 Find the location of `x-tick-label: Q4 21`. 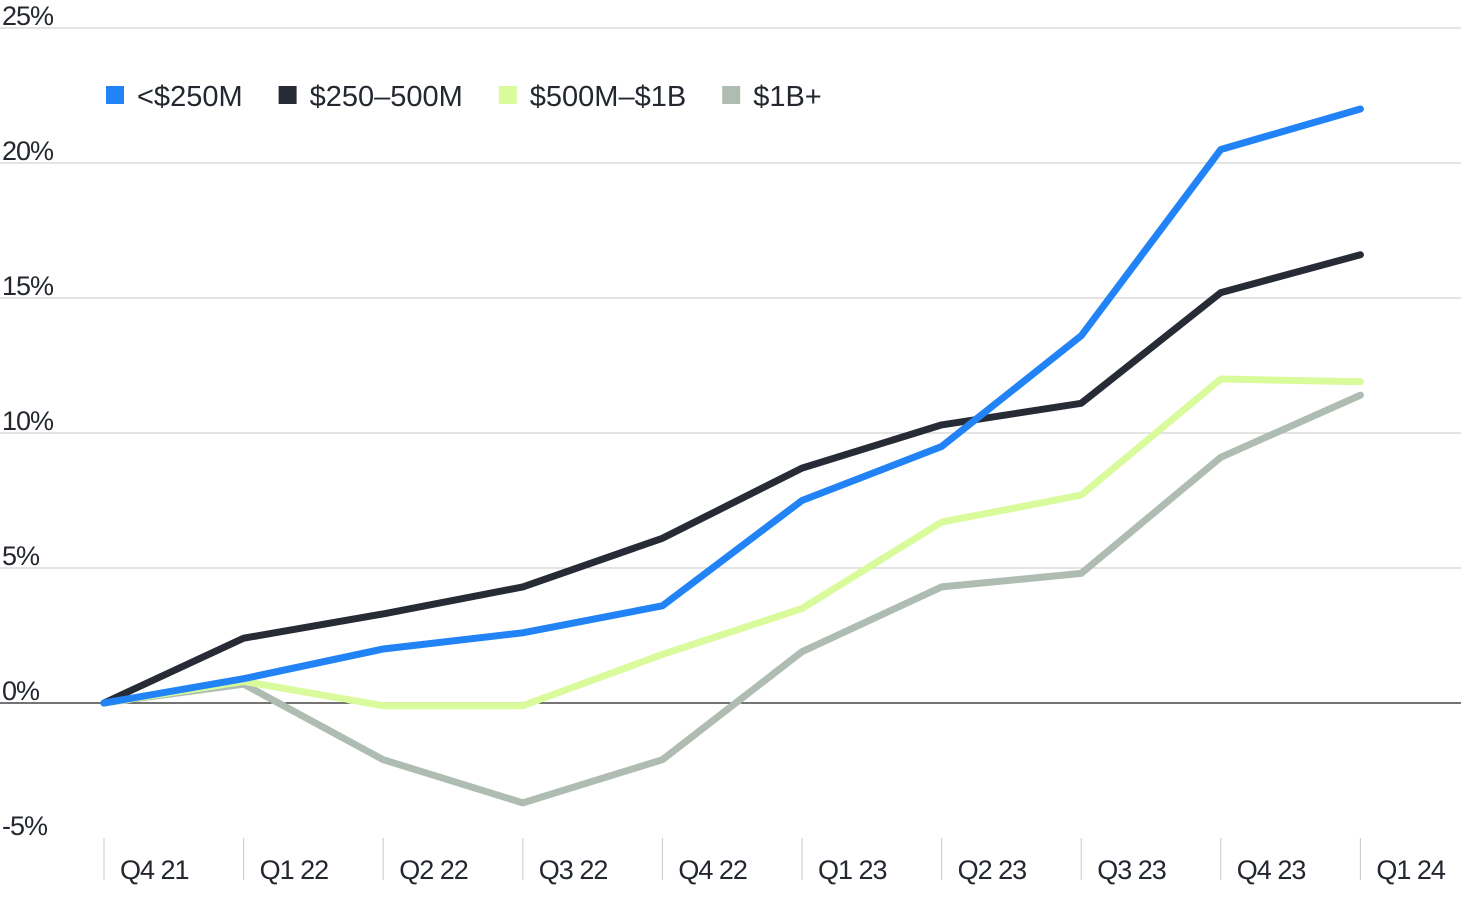

x-tick-label: Q4 21 is located at coordinates (154, 870).